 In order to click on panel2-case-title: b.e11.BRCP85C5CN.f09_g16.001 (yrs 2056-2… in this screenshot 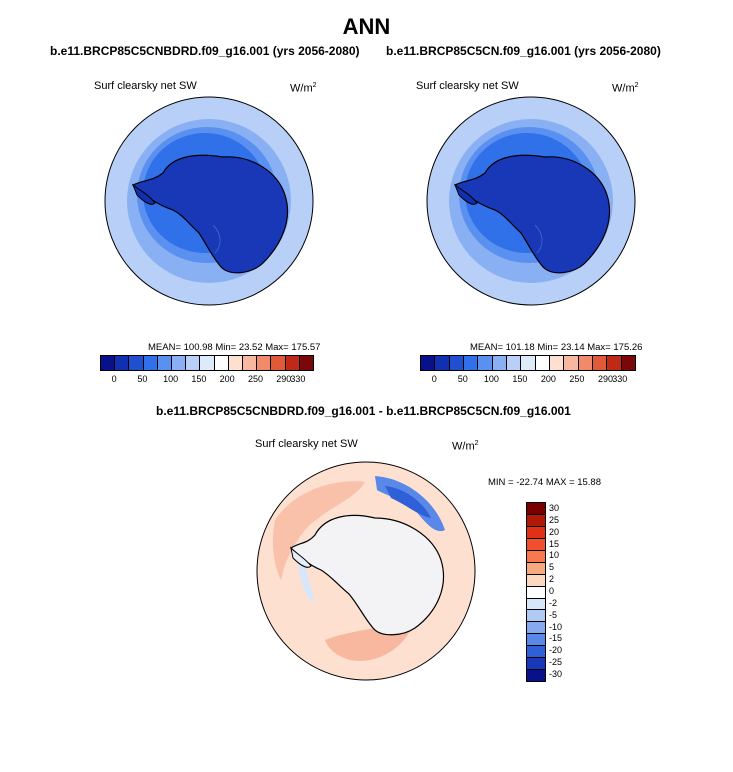, I will do `click(523, 51)`.